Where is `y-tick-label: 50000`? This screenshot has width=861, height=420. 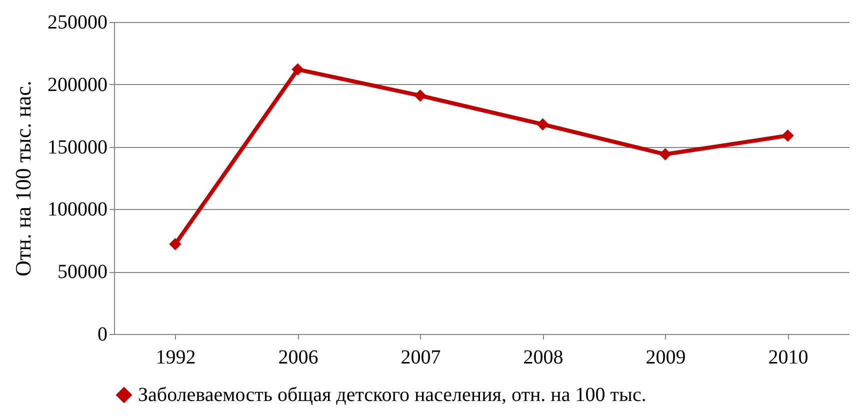 y-tick-label: 50000 is located at coordinates (83, 272).